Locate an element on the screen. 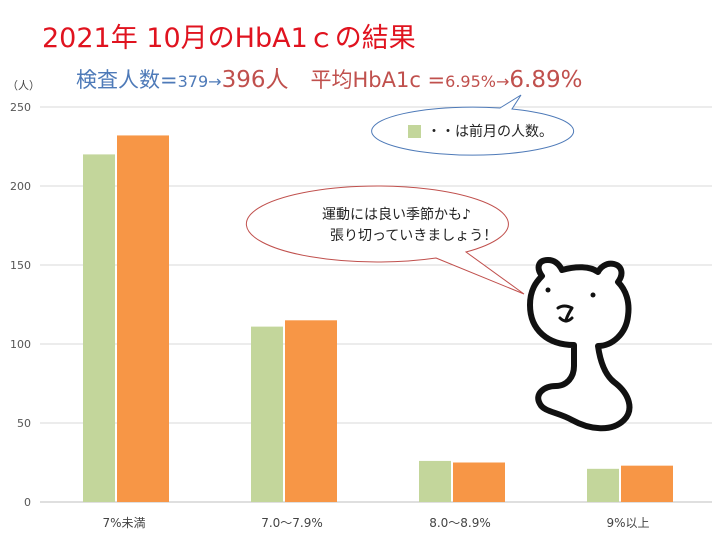 The width and height of the screenshot is (720, 540). y-tick-label: 50 is located at coordinates (24, 423).